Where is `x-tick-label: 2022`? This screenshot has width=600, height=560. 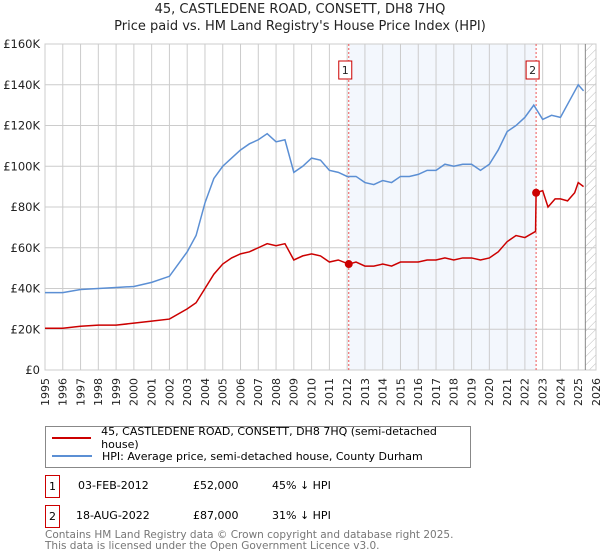
x-tick-label: 2022 is located at coordinates (525, 392).